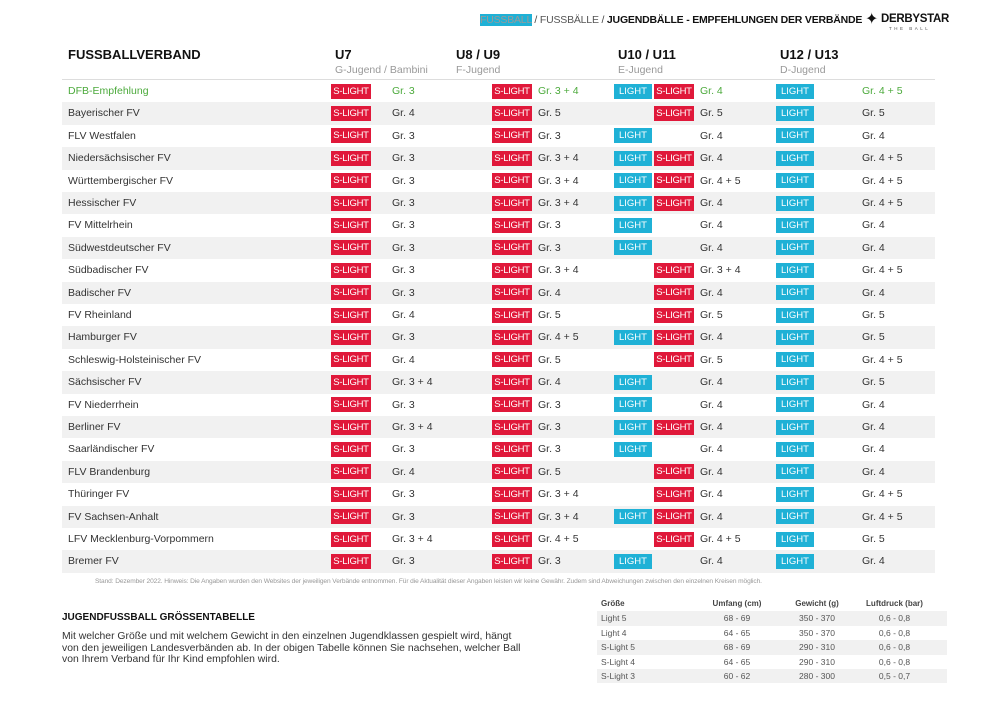  Describe the element at coordinates (737, 603) in the screenshot. I see `size-table-column-header: Umfang (cm)` at that location.